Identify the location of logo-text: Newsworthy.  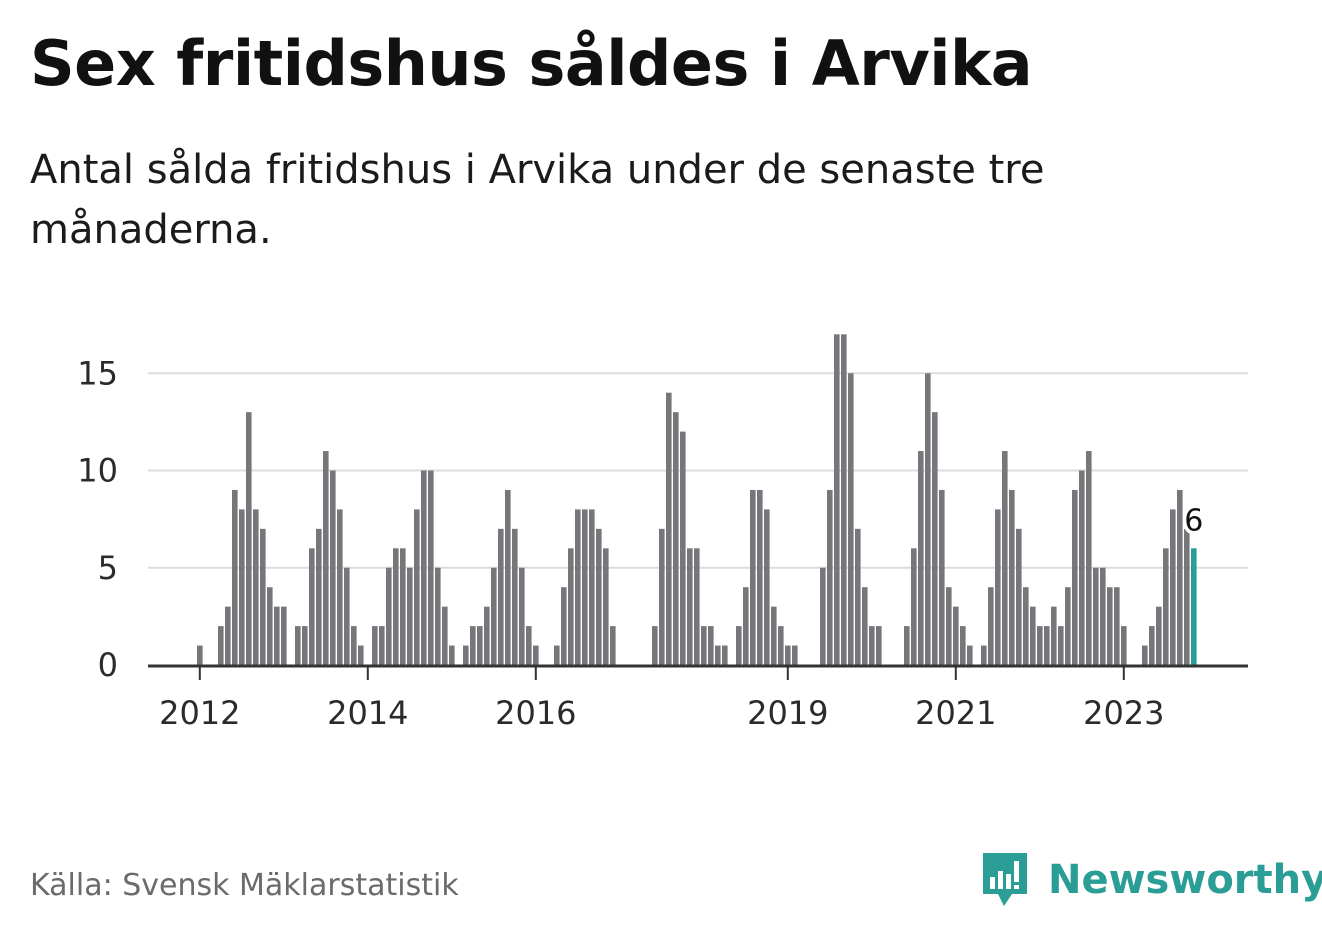
(1185, 880).